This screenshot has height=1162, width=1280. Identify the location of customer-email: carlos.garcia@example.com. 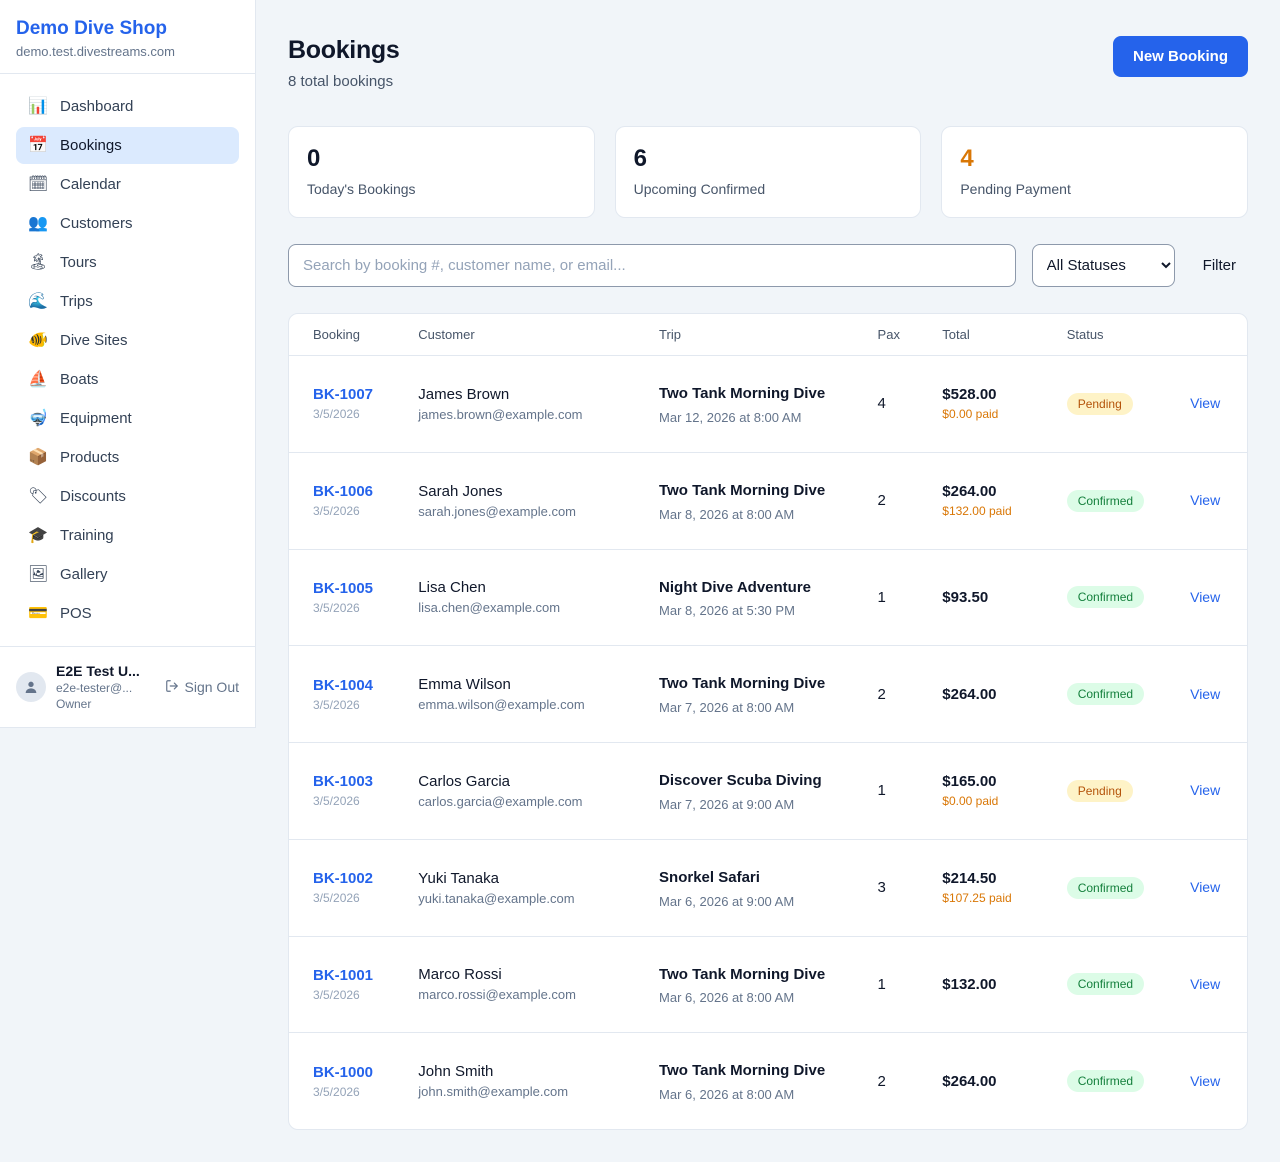
(500, 801).